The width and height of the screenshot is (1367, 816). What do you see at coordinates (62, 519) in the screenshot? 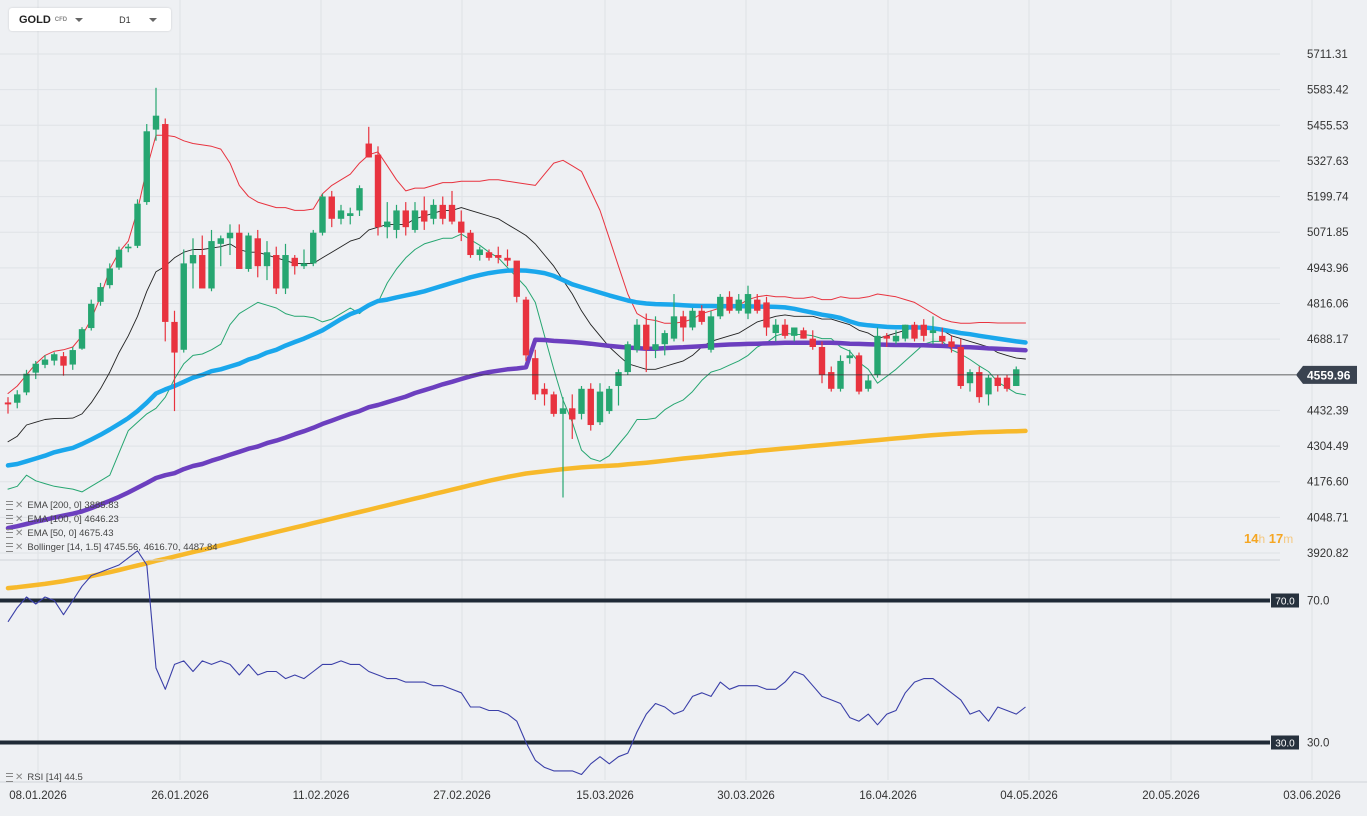
I see `legend-ema100: ✕ EMA [100, 0] 4646.23` at bounding box center [62, 519].